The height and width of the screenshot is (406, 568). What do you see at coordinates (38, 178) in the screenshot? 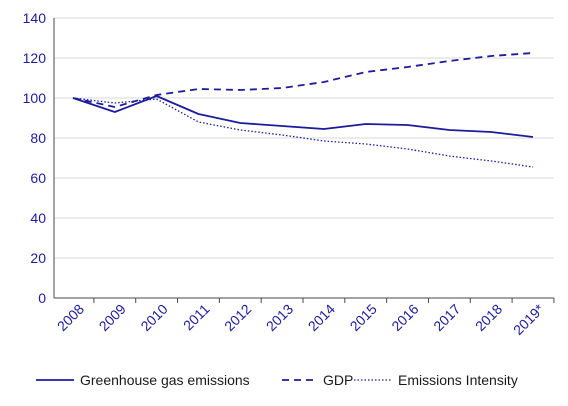
I see `y-tick-label: 60` at bounding box center [38, 178].